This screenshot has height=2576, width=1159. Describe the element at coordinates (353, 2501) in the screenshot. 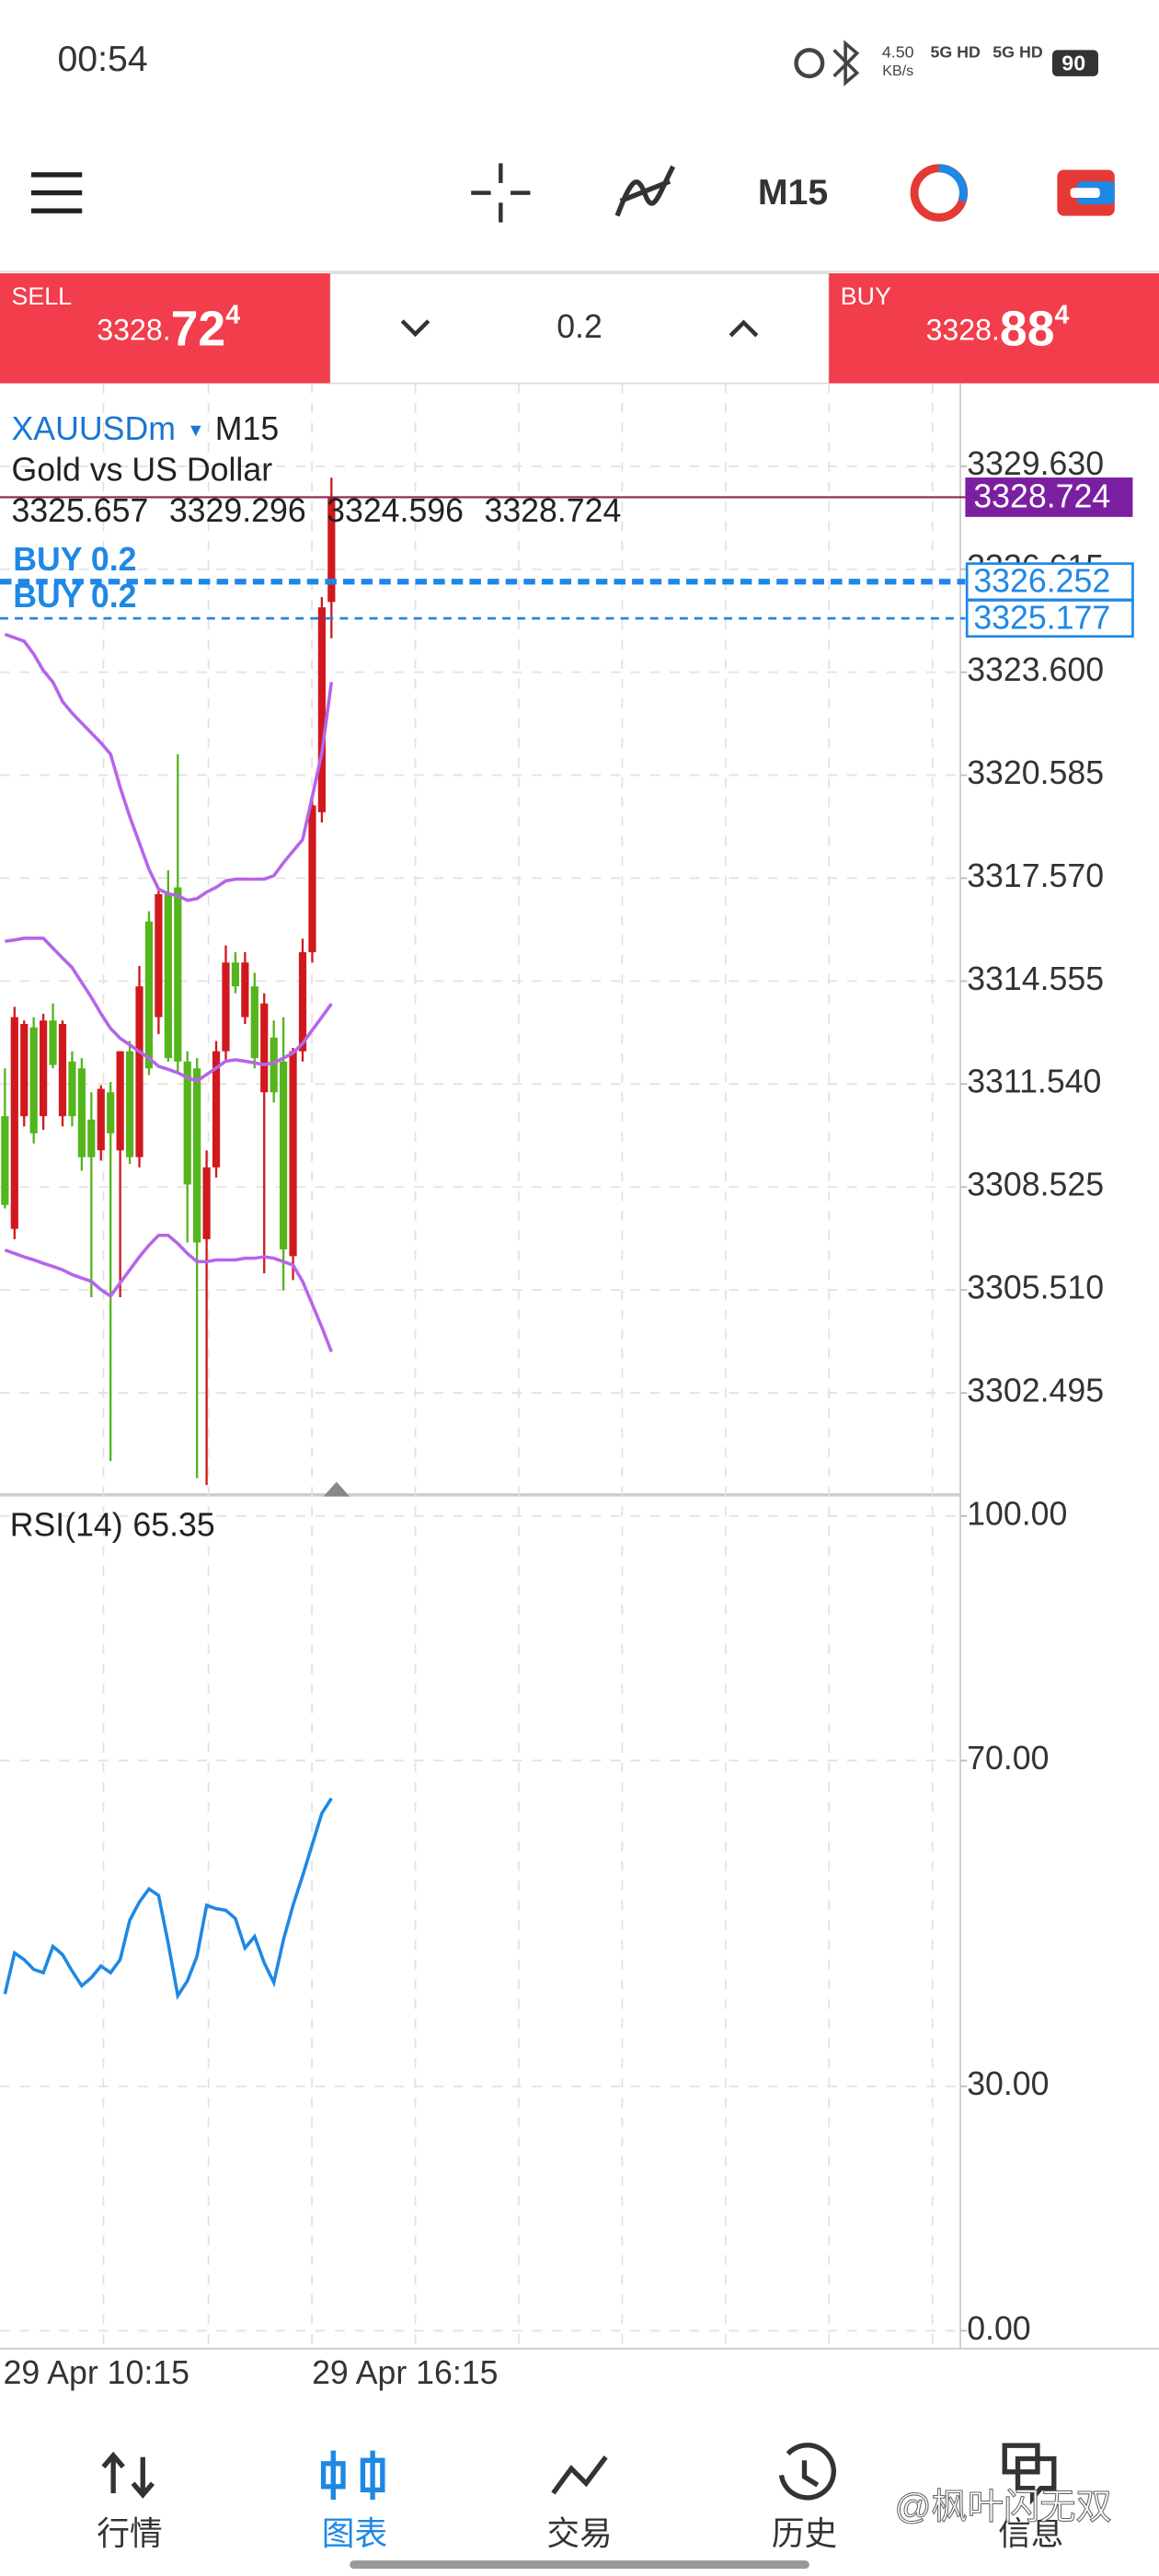

I see `nav-item: 图表` at that location.